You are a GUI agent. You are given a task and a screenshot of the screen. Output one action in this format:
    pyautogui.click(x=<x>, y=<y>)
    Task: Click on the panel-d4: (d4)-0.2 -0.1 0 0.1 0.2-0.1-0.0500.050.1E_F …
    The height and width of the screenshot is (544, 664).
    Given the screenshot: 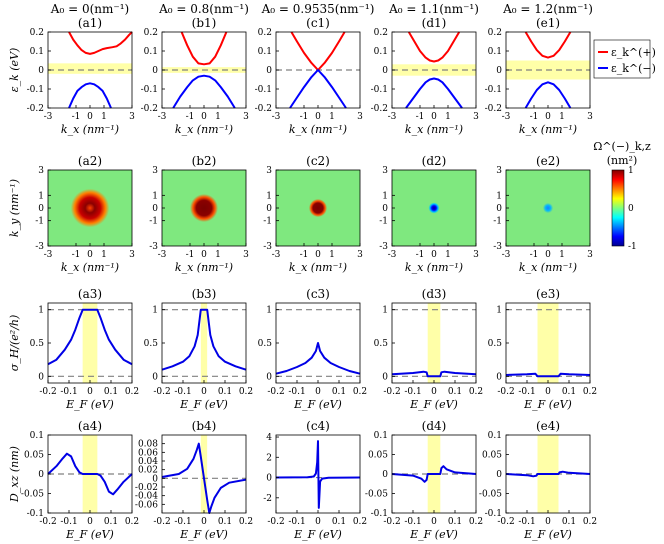 What is the action you would take?
    pyautogui.click(x=424, y=480)
    